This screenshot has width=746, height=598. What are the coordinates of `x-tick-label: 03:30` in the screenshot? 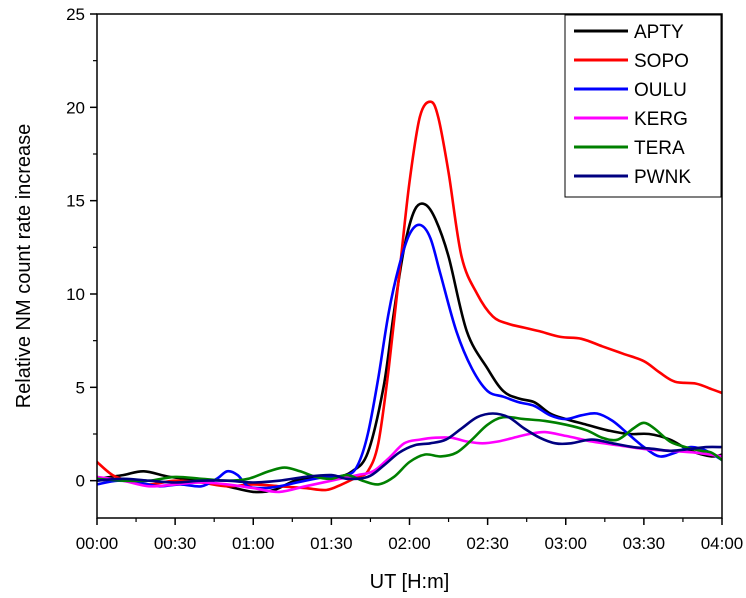 It's located at (644, 543).